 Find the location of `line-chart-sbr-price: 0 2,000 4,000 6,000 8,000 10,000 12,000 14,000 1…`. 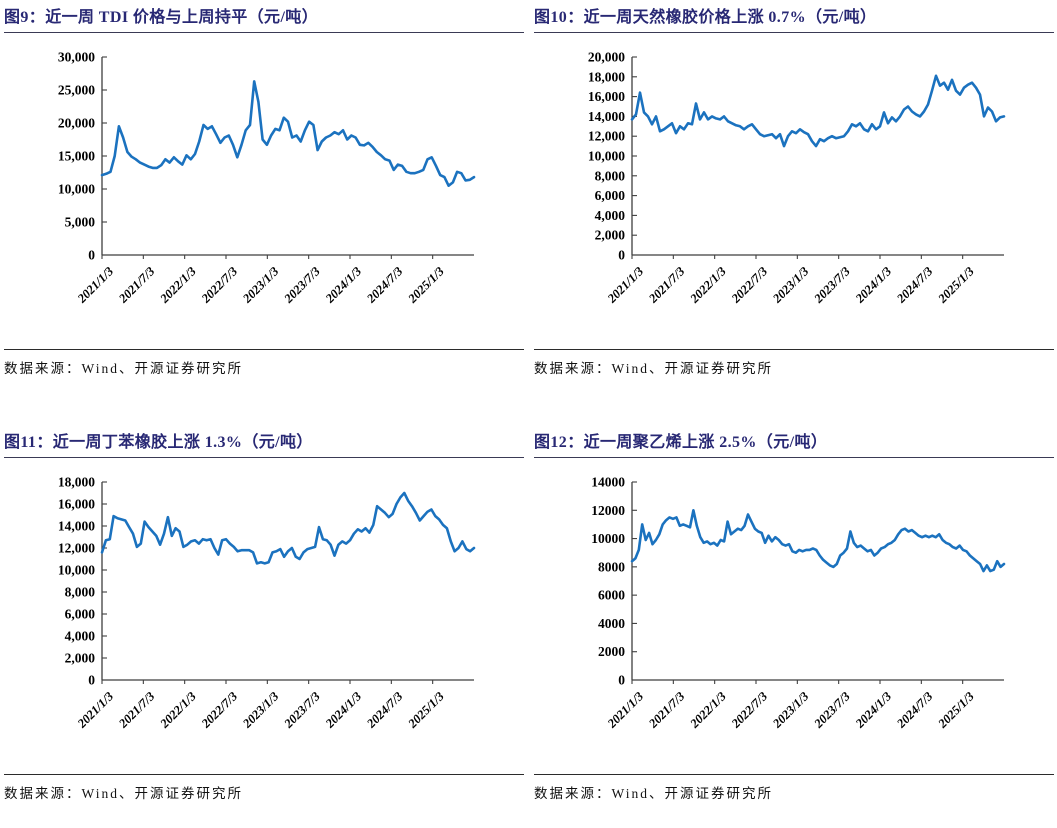

line-chart-sbr-price: 0 2,000 4,000 6,000 8,000 10,000 12,000 14,000 1… is located at coordinates (267, 603).